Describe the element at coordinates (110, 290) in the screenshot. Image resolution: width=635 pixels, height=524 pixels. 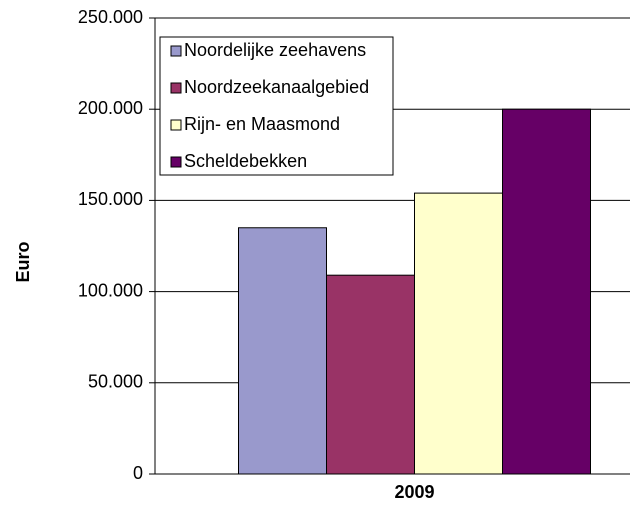
I see `y-tick-label: 100.000` at that location.